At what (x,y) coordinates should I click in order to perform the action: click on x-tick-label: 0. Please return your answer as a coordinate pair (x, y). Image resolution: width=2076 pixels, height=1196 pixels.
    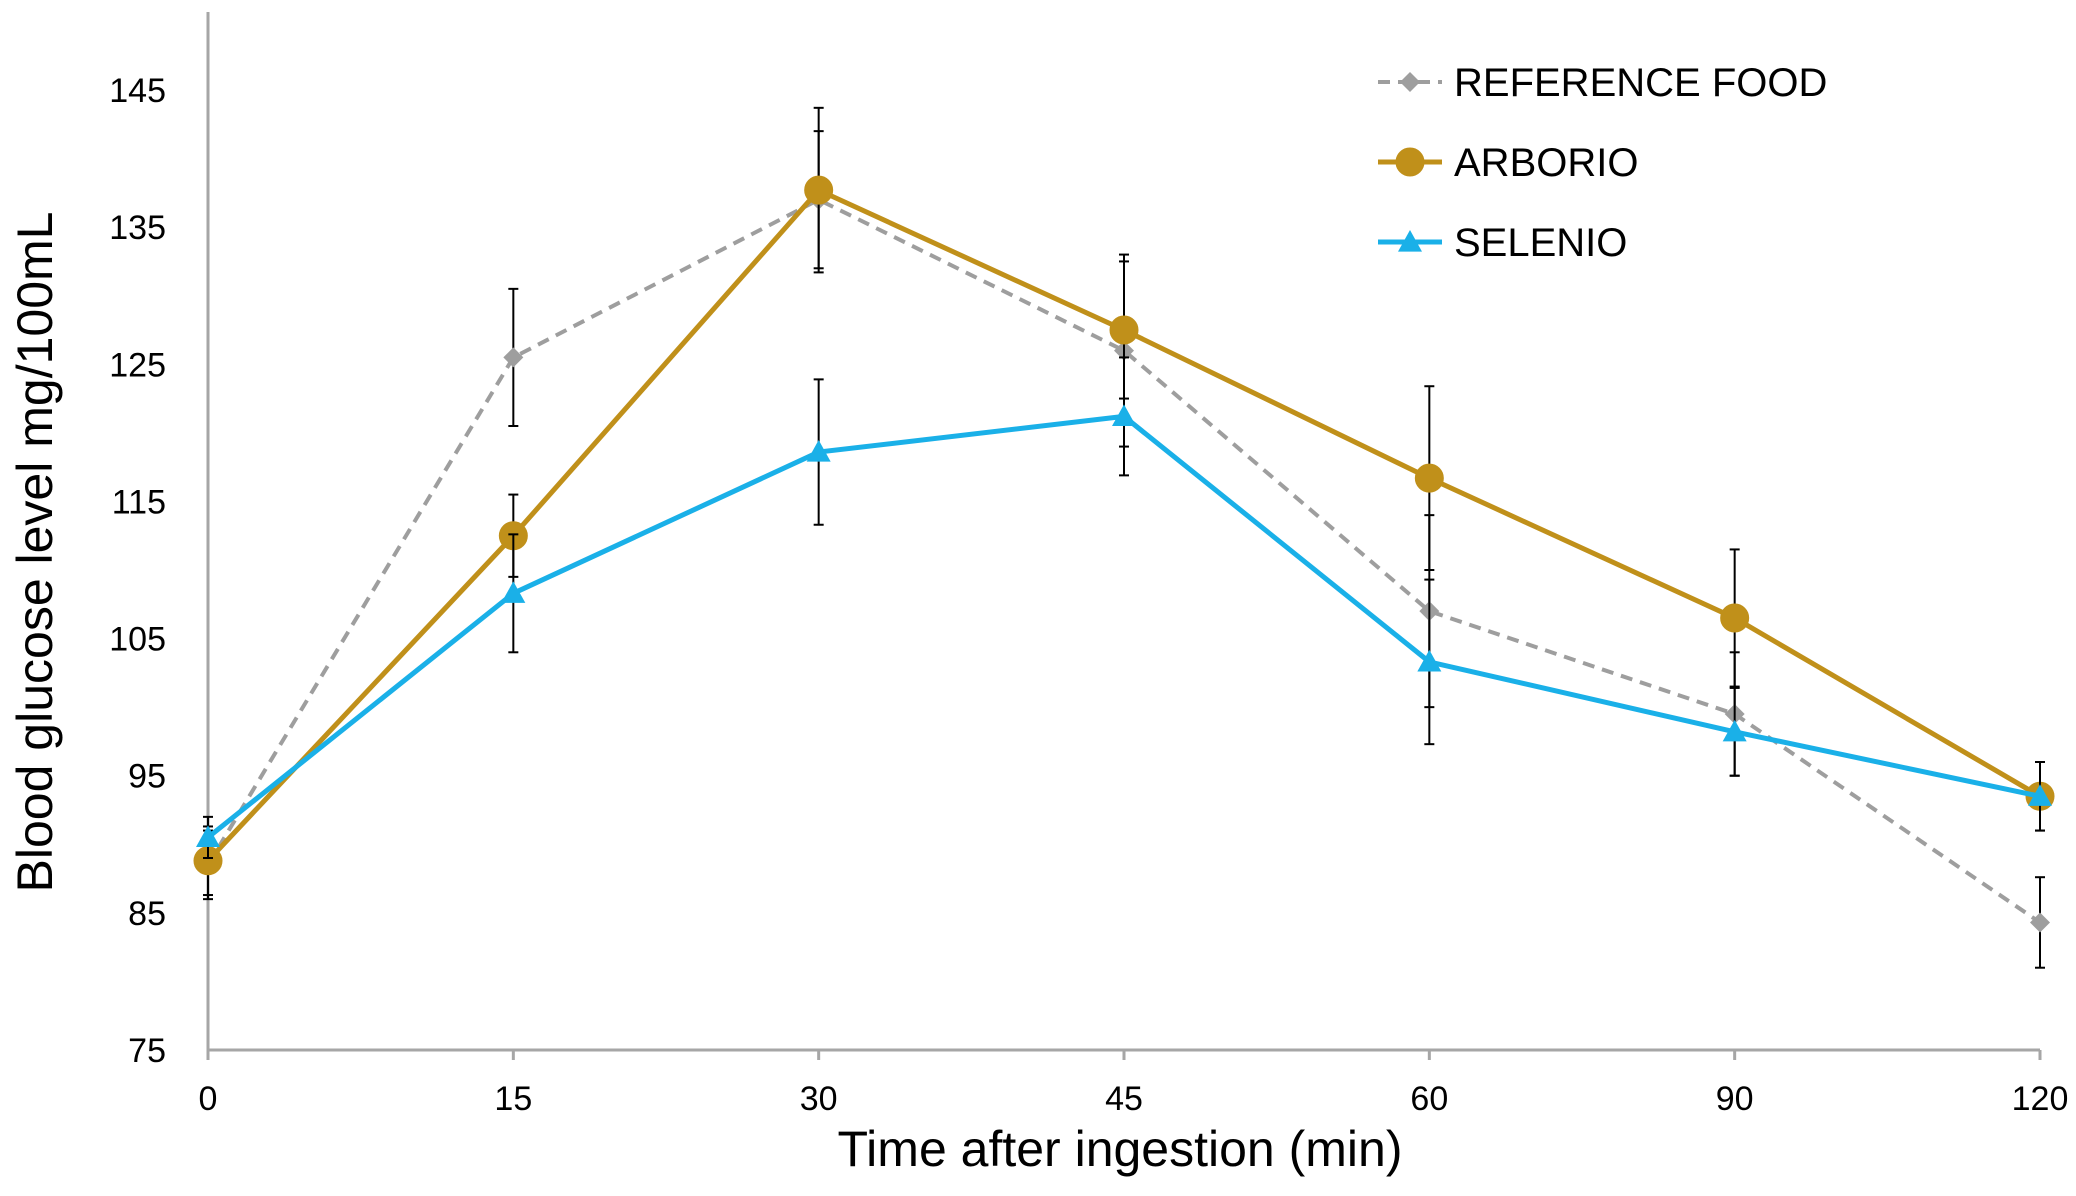
    Looking at the image, I should click on (208, 1099).